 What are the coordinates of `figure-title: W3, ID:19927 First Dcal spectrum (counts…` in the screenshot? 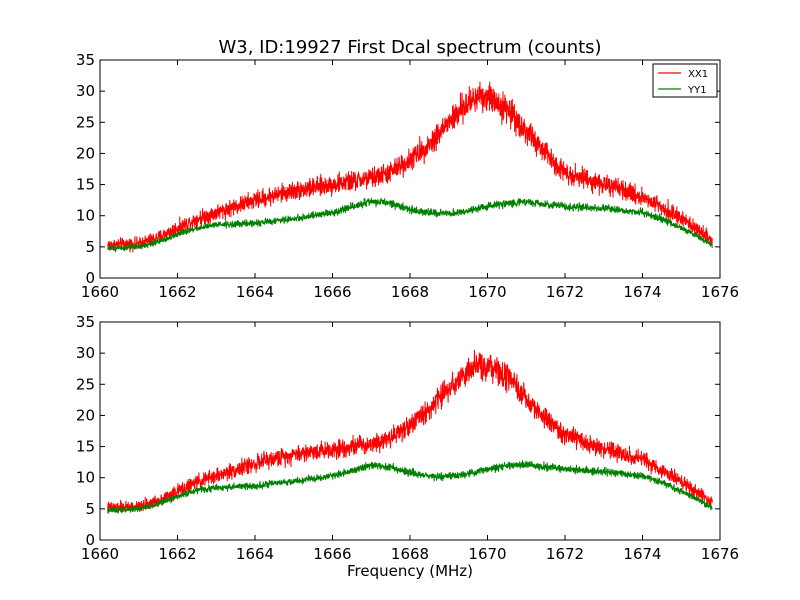 It's located at (409, 47).